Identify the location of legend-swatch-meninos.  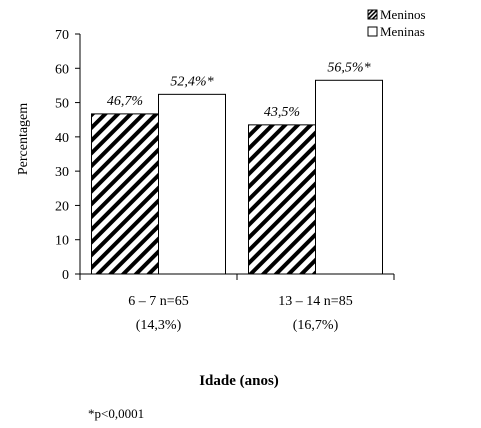
(372, 14).